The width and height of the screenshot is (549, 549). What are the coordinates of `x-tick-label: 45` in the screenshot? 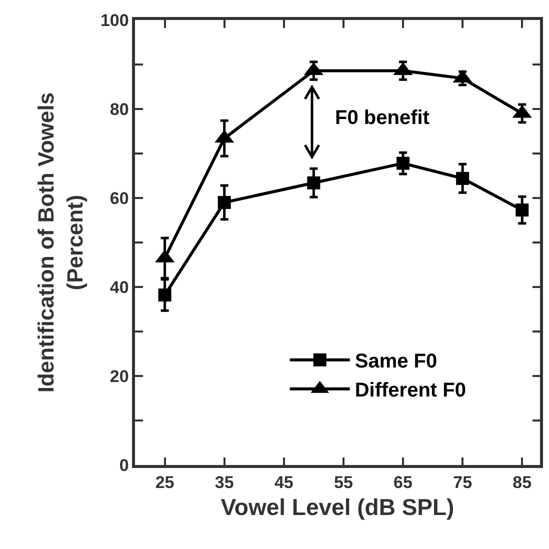 It's located at (284, 482).